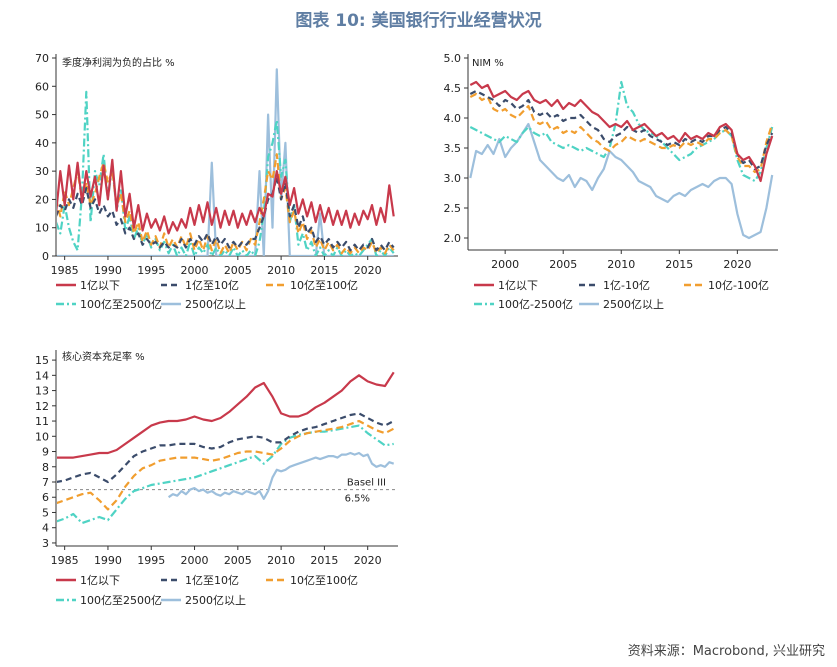 Image resolution: width=837 pixels, height=667 pixels. Describe the element at coordinates (324, 270) in the screenshot. I see `loss-x-tick-label: 2015` at that location.